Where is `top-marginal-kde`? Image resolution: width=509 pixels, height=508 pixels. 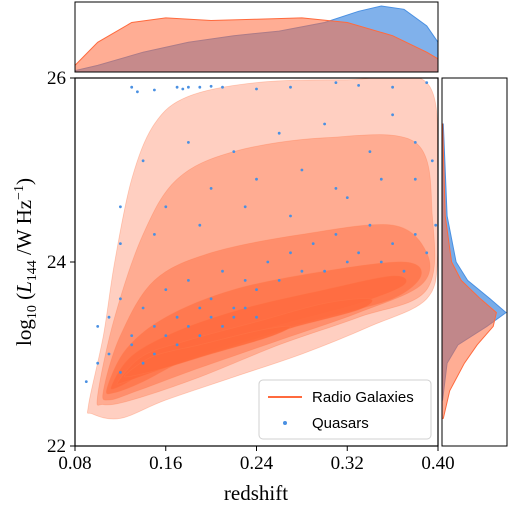 top-marginal-kde is located at coordinates (256, 38).